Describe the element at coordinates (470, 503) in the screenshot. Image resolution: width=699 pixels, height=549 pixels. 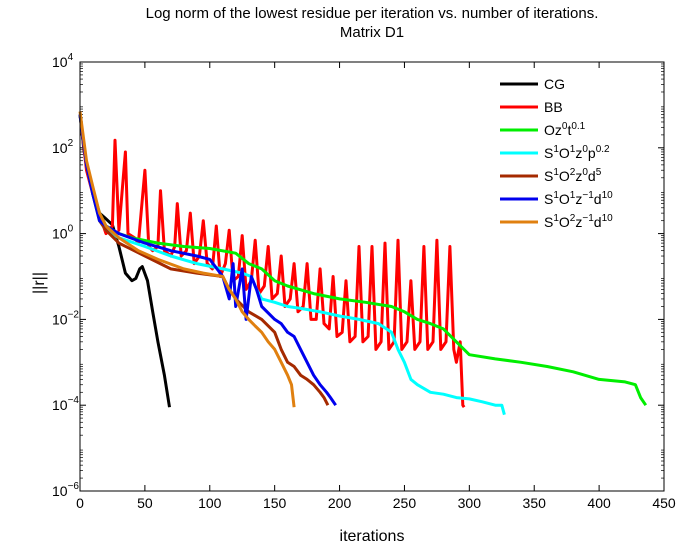
I see `x-tick-label: 300` at that location.